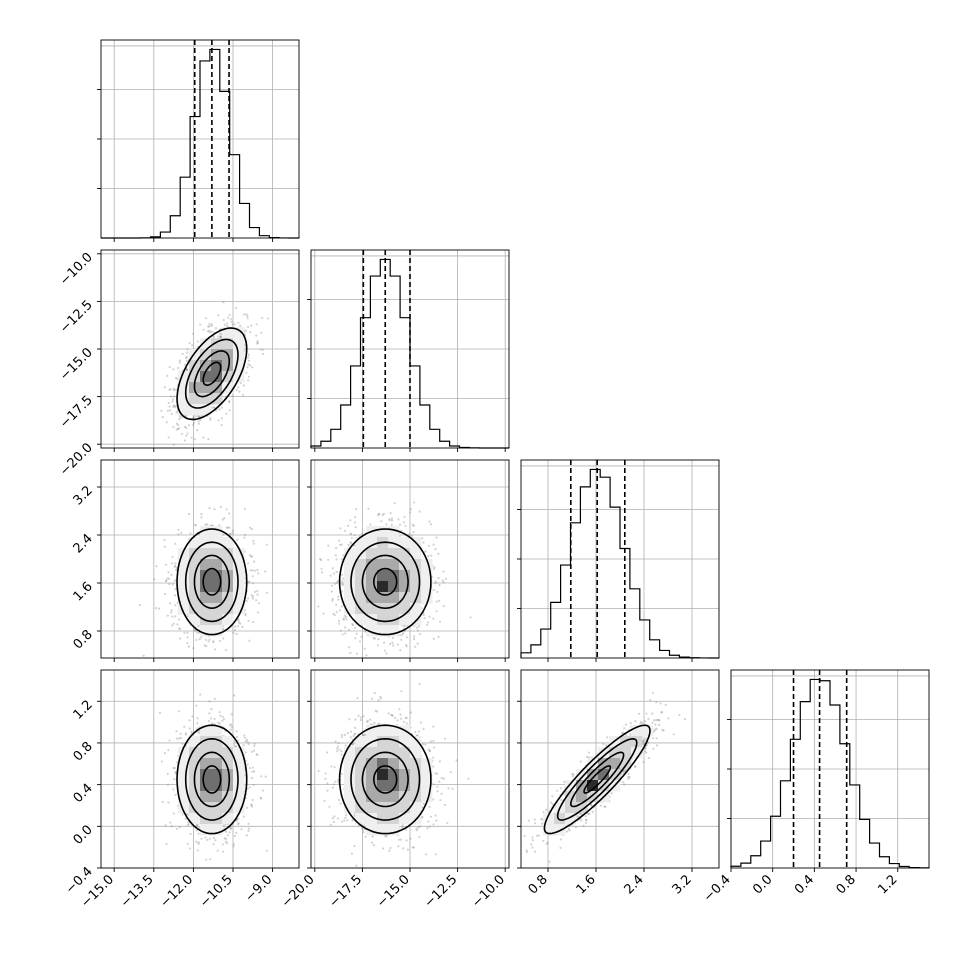  Describe the element at coordinates (76, 459) in the screenshot. I see `ytick-label: −20.0` at that location.